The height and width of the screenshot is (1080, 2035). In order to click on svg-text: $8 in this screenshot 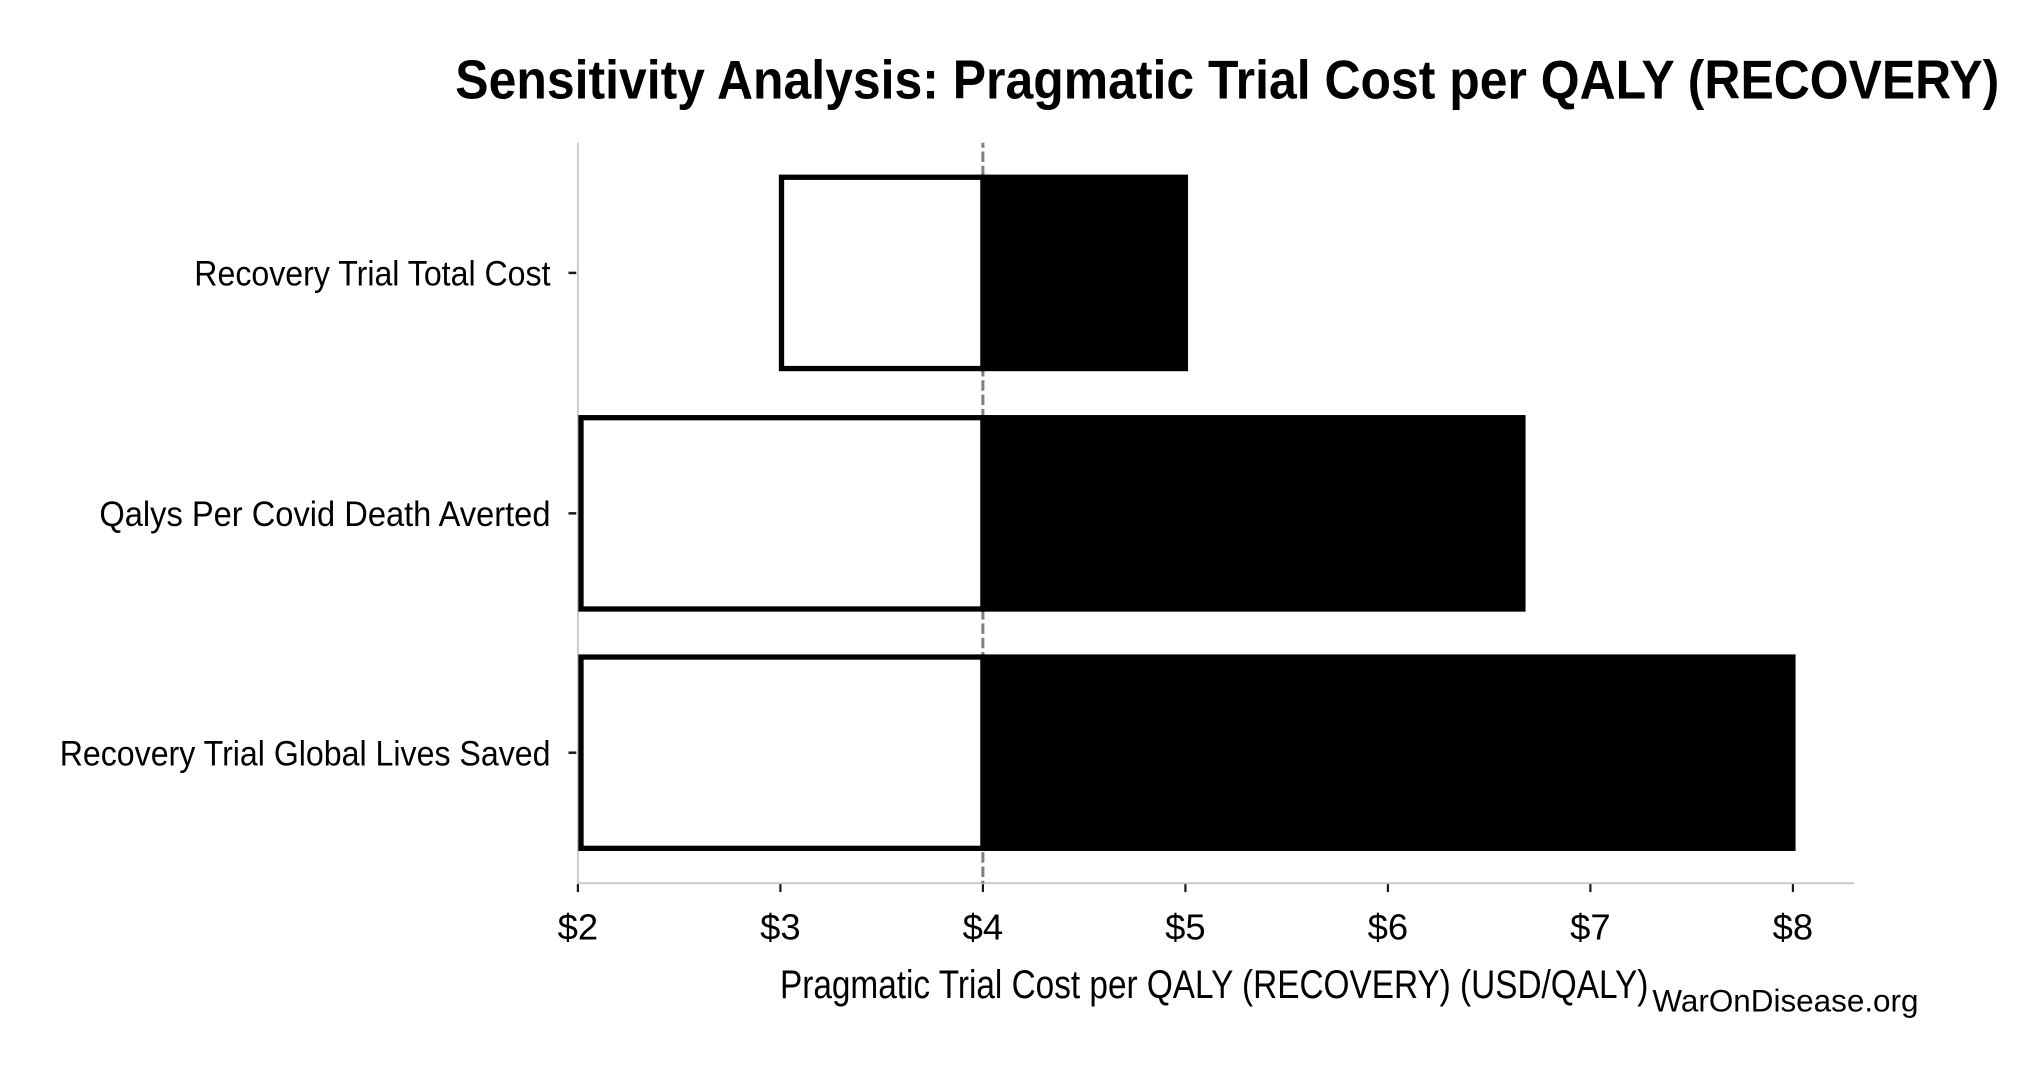, I will do `click(1793, 926)`.